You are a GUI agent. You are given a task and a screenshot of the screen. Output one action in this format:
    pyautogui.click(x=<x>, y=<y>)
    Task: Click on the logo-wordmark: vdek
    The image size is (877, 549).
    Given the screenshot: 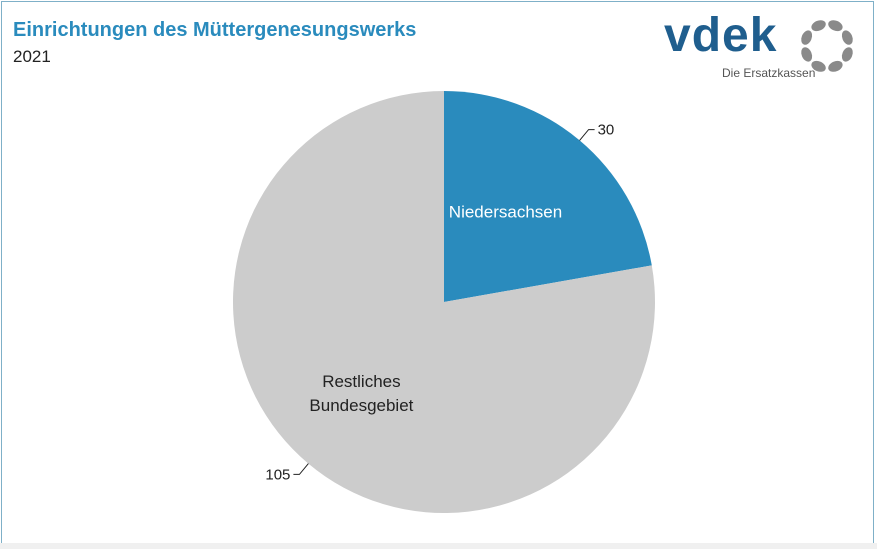 What is the action you would take?
    pyautogui.click(x=721, y=35)
    